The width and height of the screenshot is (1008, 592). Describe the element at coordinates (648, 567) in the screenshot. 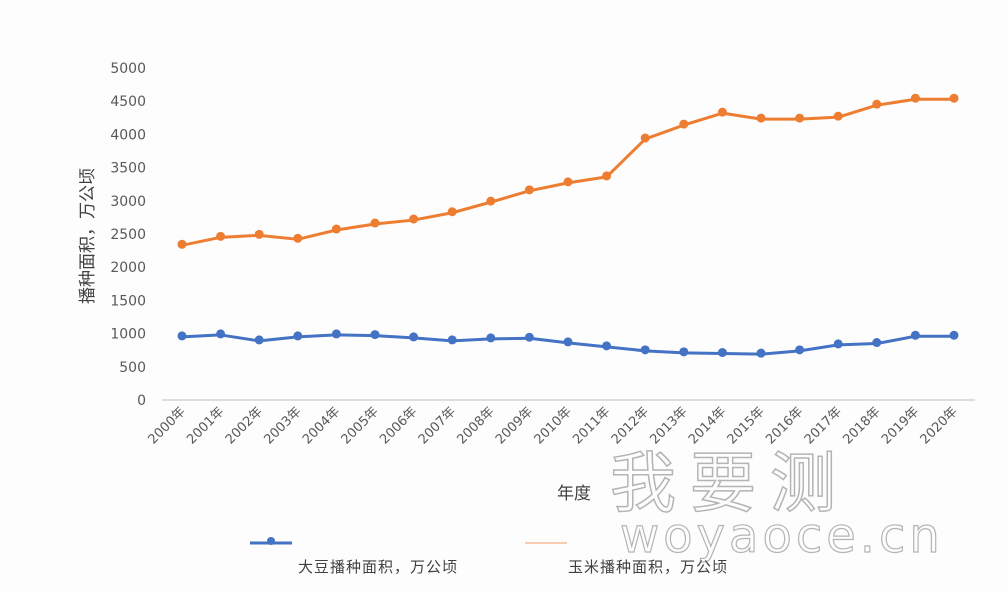

I see `legend-corn-label: 玉米播种面积，万公顷` at that location.